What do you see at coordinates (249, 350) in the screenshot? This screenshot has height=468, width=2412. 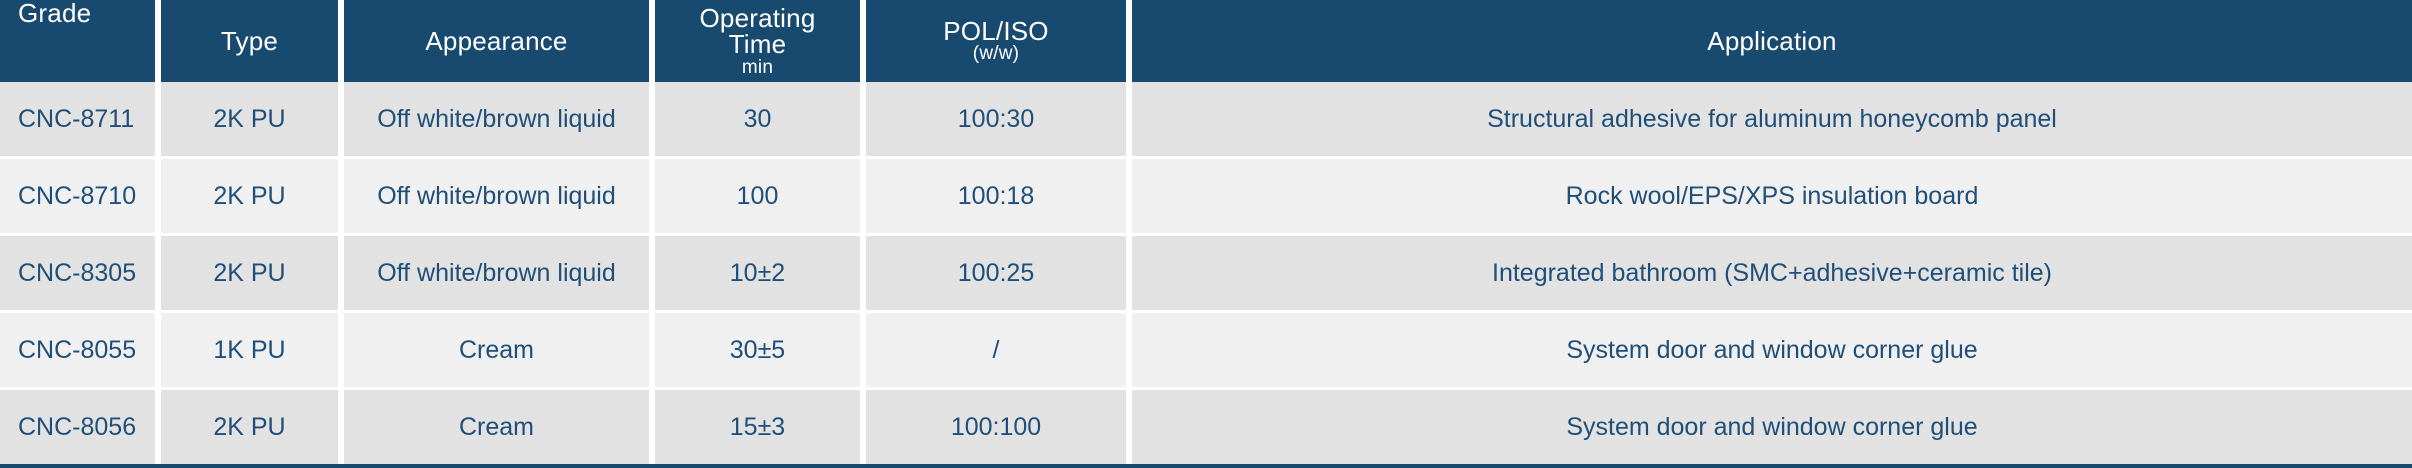 I see `cell-type: 1K PU` at bounding box center [249, 350].